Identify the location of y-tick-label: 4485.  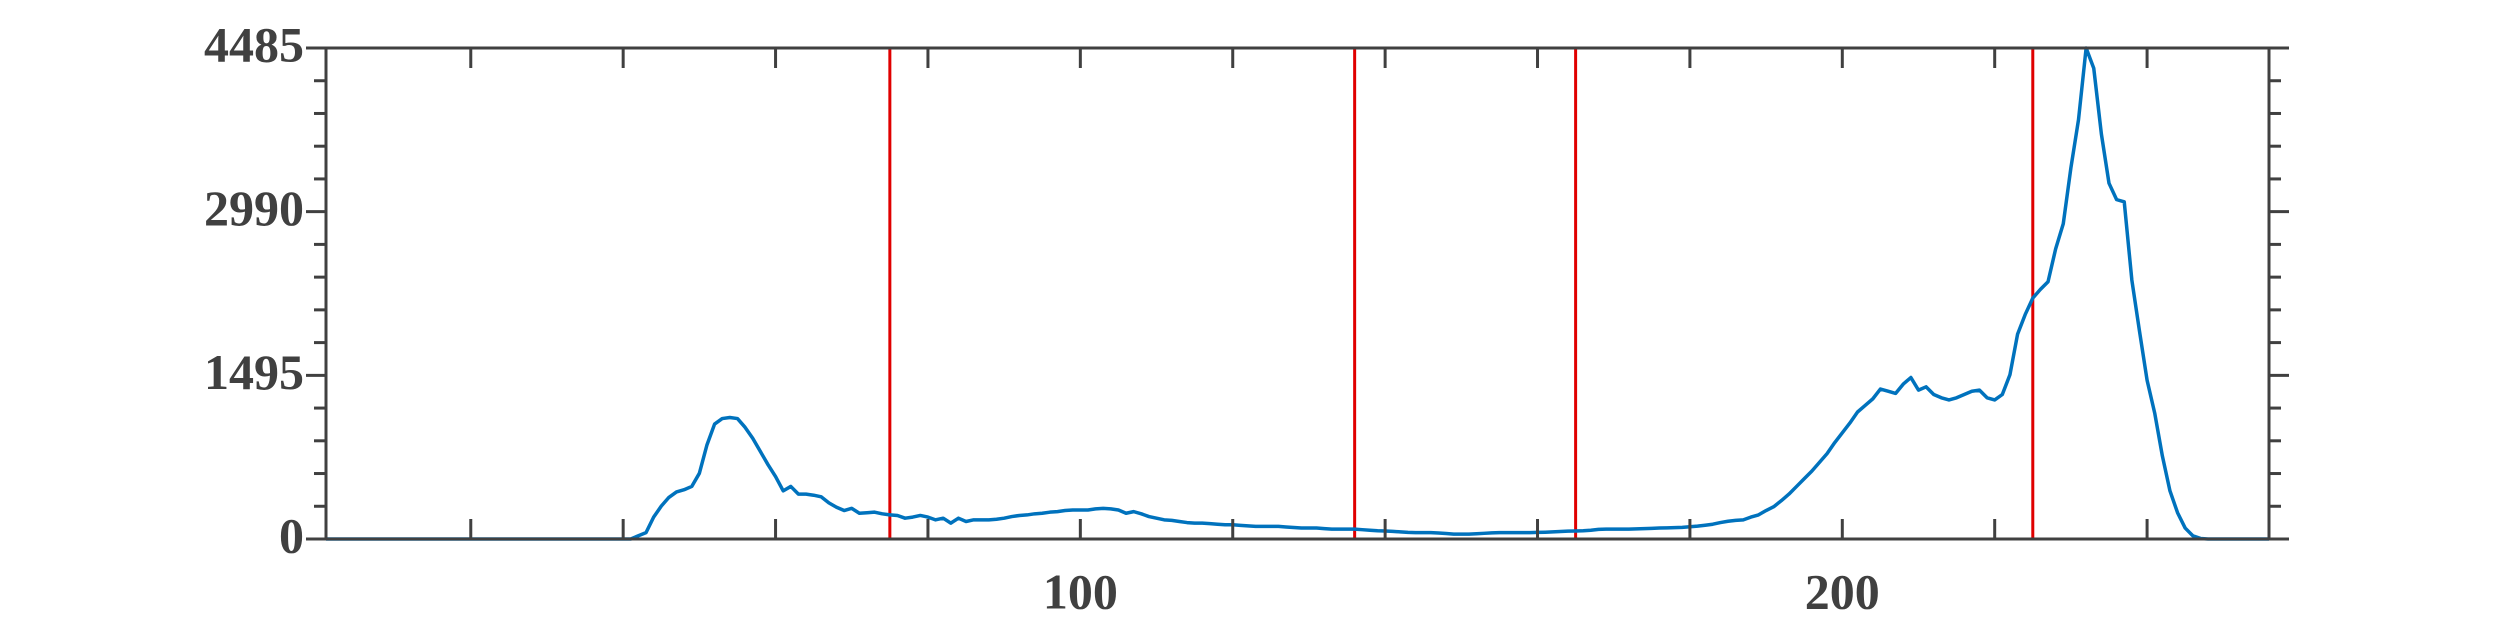
(254, 44).